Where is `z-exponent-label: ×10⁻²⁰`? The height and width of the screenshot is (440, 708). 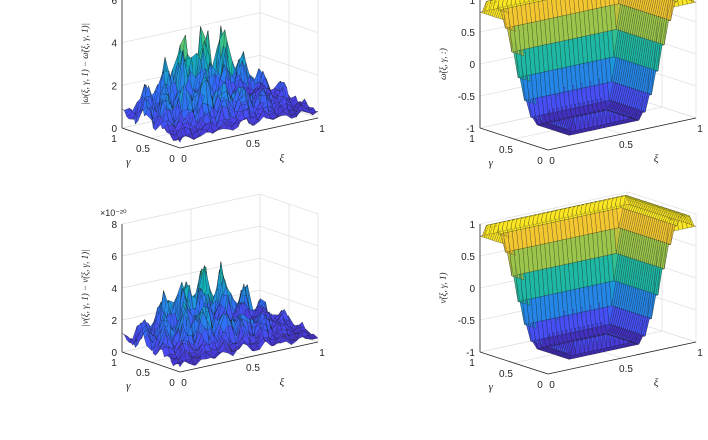 z-exponent-label: ×10⁻²⁰ is located at coordinates (113, 213).